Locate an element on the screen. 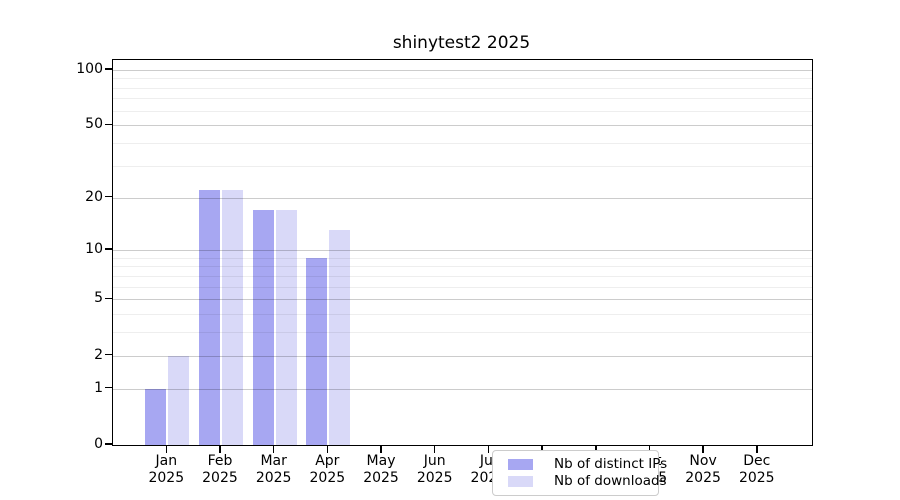  chart-title: shinytest2 2025 is located at coordinates (461, 43).